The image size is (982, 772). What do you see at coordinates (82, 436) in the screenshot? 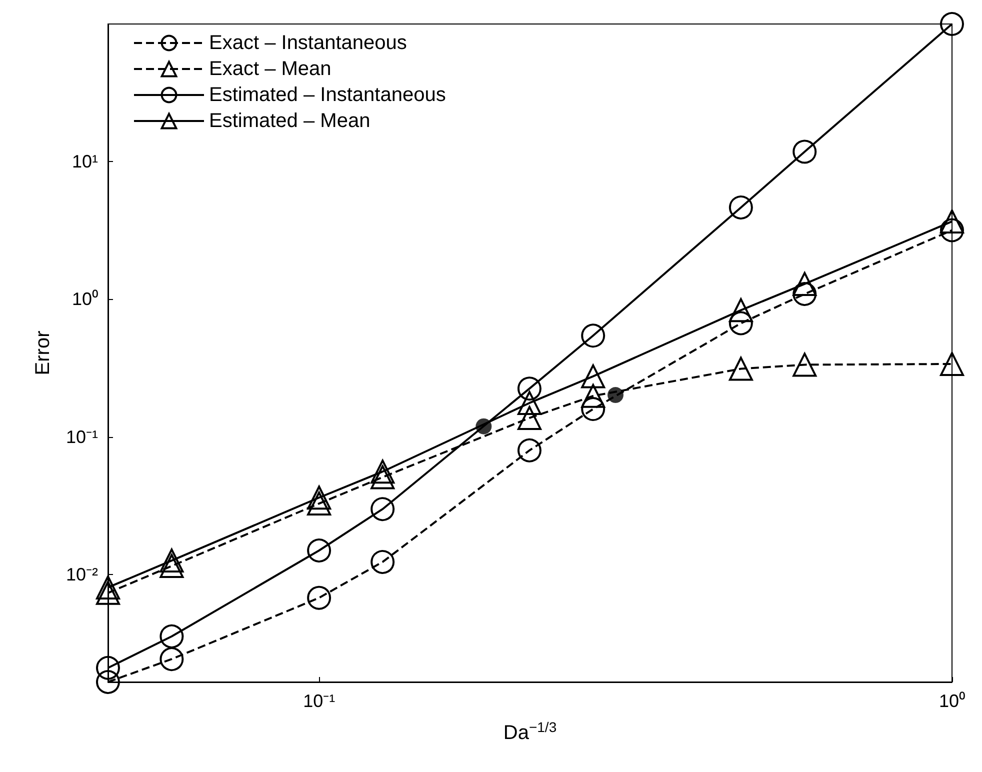
I see `y-tick-label: 10⁻¹` at bounding box center [82, 436].